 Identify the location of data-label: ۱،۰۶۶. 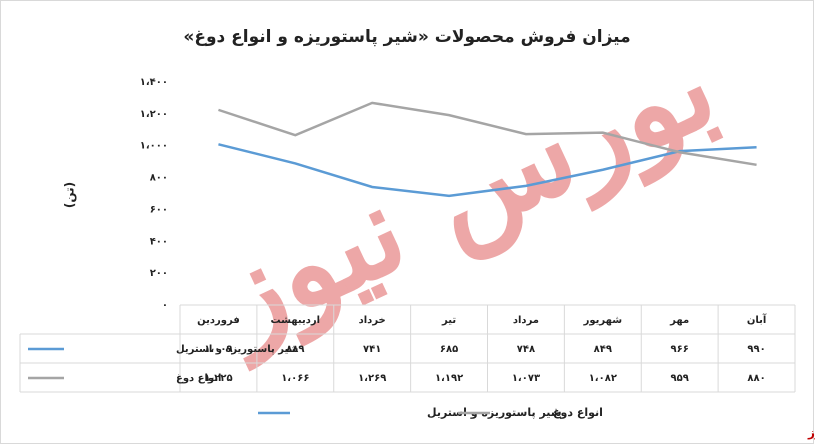
(295, 378).